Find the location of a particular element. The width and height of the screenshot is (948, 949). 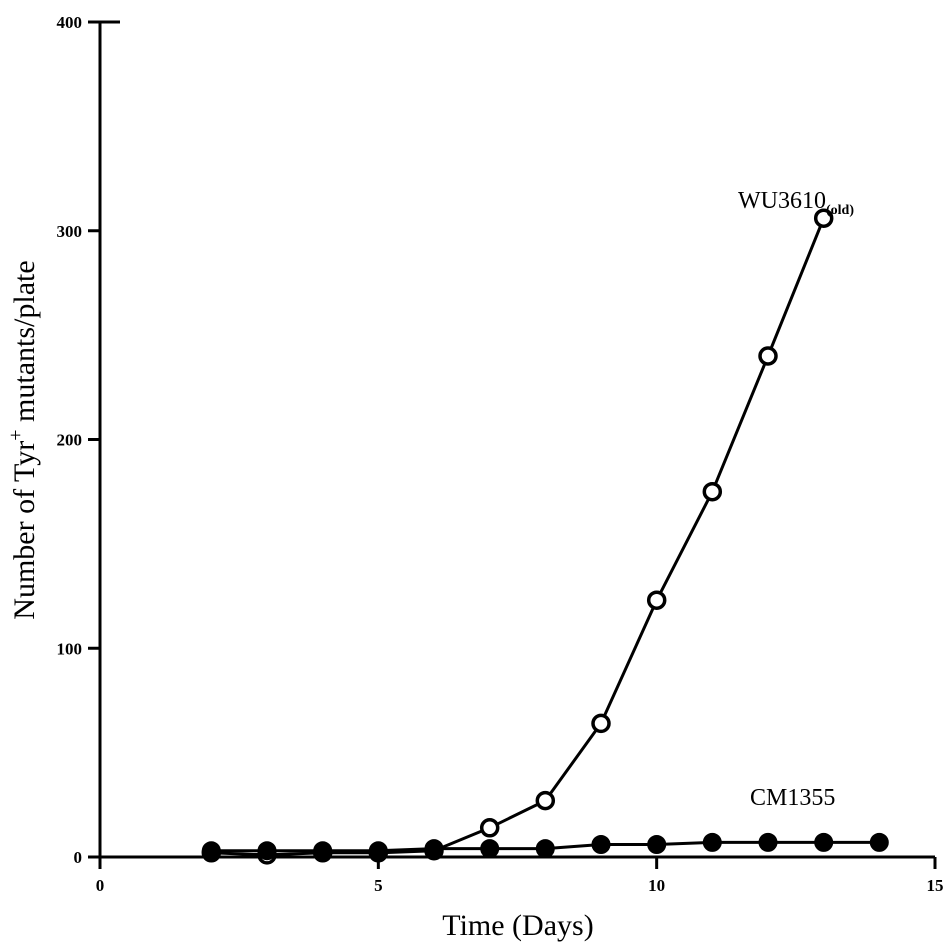

x-tick-label: 5 is located at coordinates (378, 885).